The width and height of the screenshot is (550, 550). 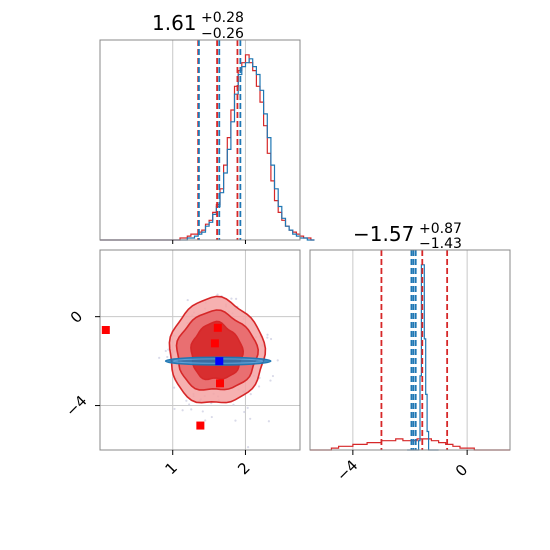 I want to click on title-x-plus: +0.28, so click(x=222, y=18).